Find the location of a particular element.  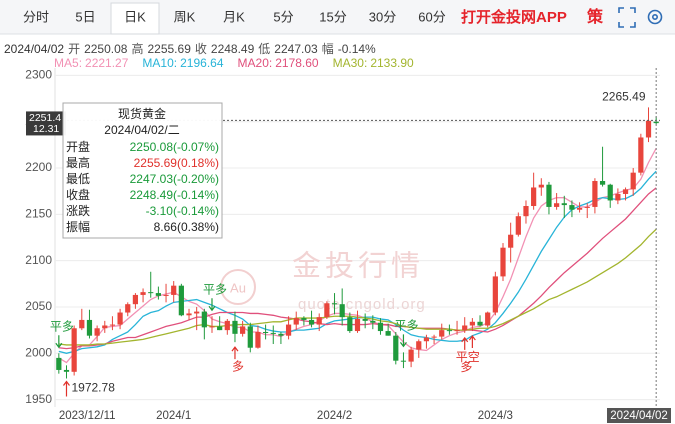

high-annotation: 2265.49 is located at coordinates (624, 97).